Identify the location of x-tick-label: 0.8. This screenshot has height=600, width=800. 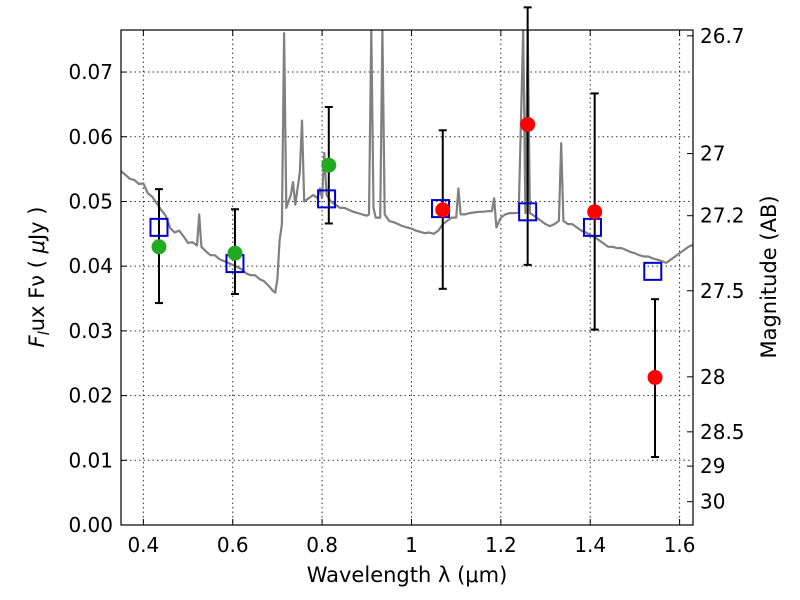
(322, 545).